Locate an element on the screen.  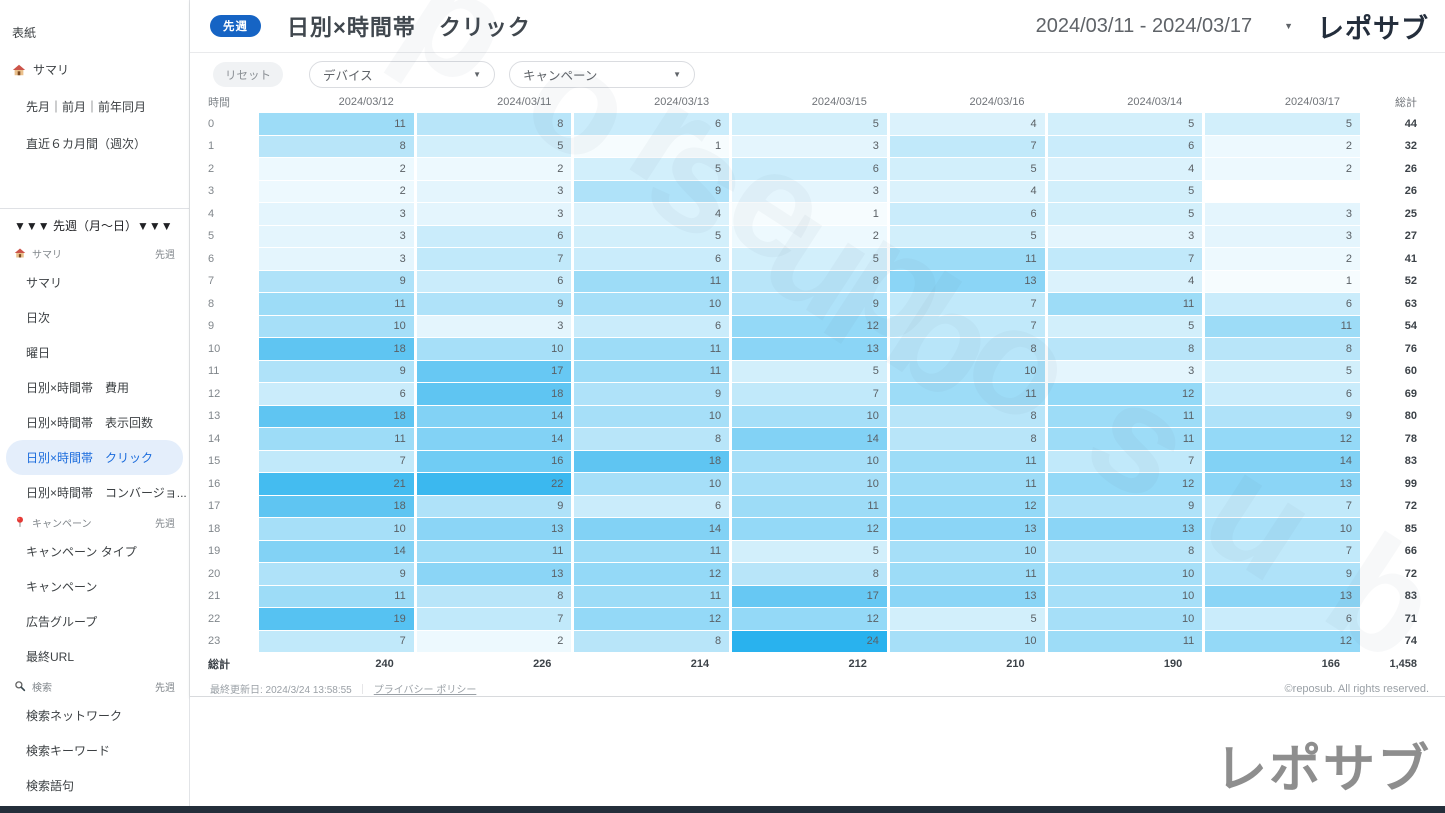
column-header-date: 2024/03/11 is located at coordinates (524, 102).